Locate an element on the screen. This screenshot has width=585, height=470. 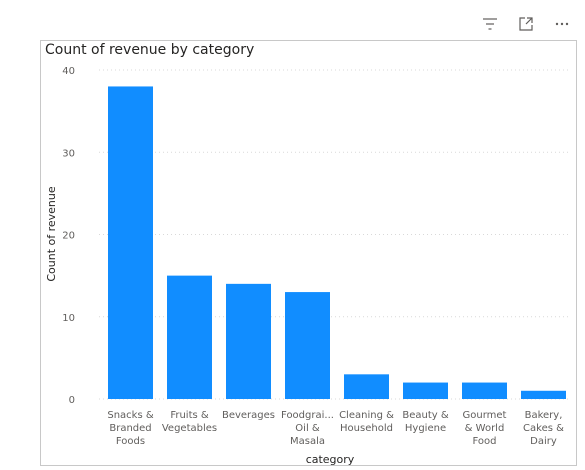
focus-mode-icon is located at coordinates (526, 24).